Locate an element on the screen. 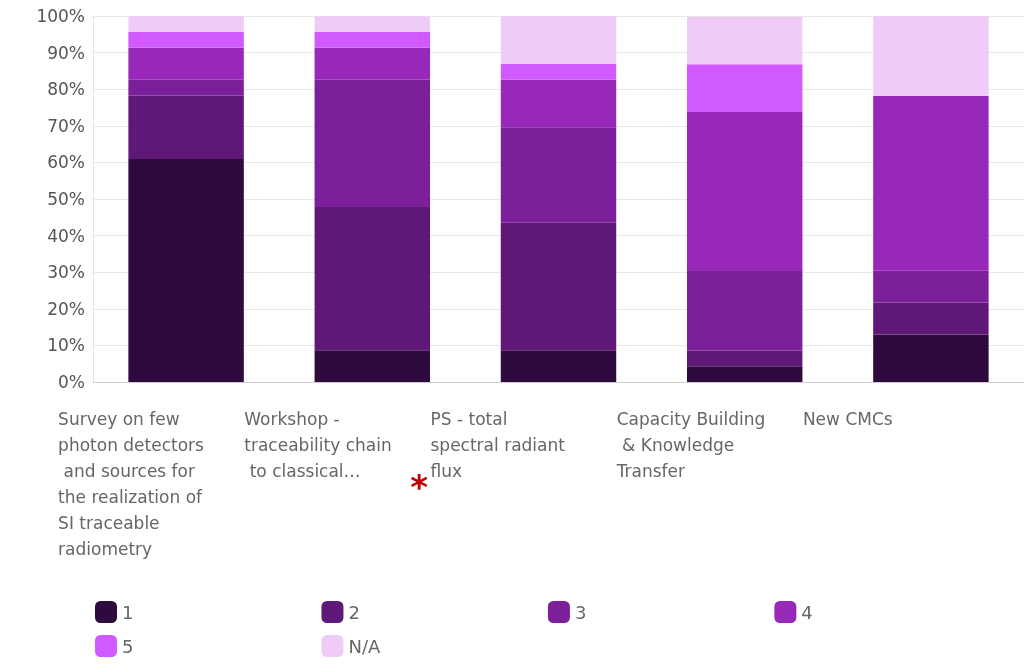 This screenshot has height=666, width=1026. y-tick-label: 80% is located at coordinates (66, 89).